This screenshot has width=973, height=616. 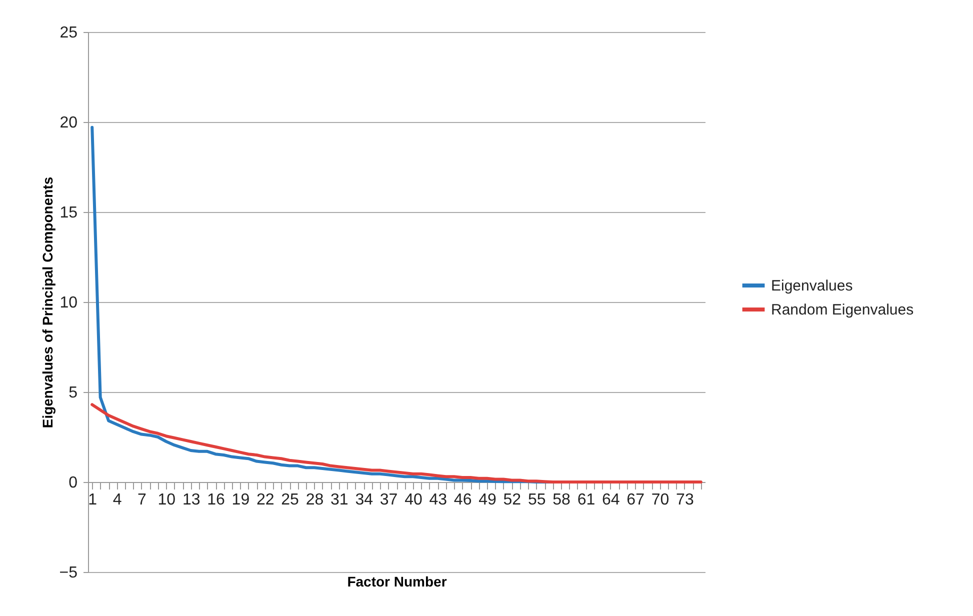 What do you see at coordinates (339, 500) in the screenshot?
I see `x-tick-label: 31` at bounding box center [339, 500].